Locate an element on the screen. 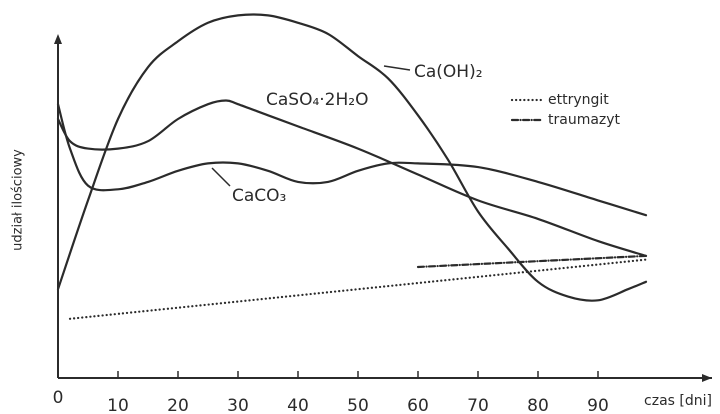 The width and height of the screenshot is (720, 414). x-axis-label: czas [dni] is located at coordinates (678, 401).